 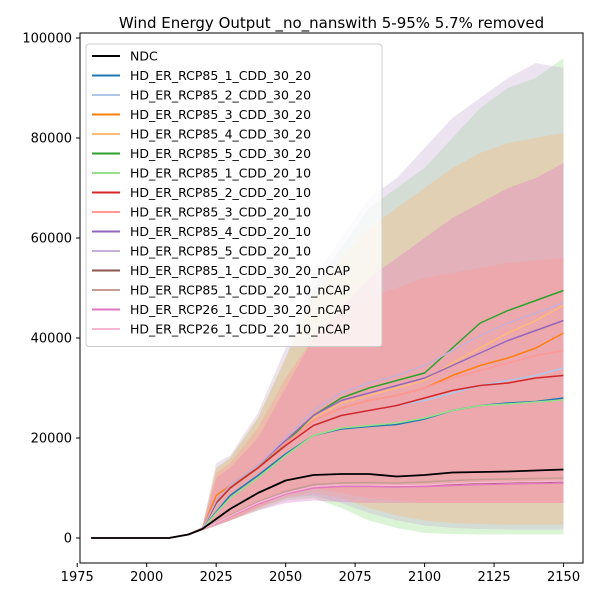 I want to click on x-axis: 1975 2000 2025 2050 2075 2100 2125 2150, so click(x=320, y=574).